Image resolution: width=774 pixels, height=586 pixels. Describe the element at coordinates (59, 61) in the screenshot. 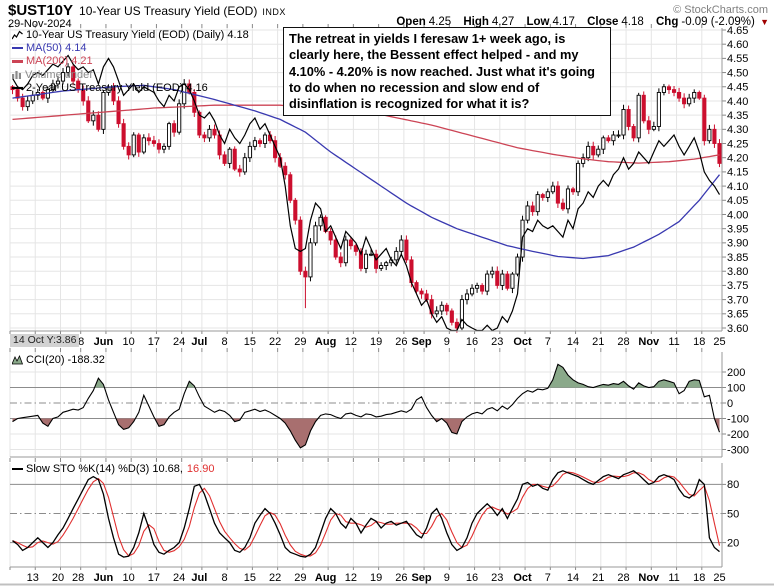

I see `legend-ma200-label: MA(200) 4.21` at that location.